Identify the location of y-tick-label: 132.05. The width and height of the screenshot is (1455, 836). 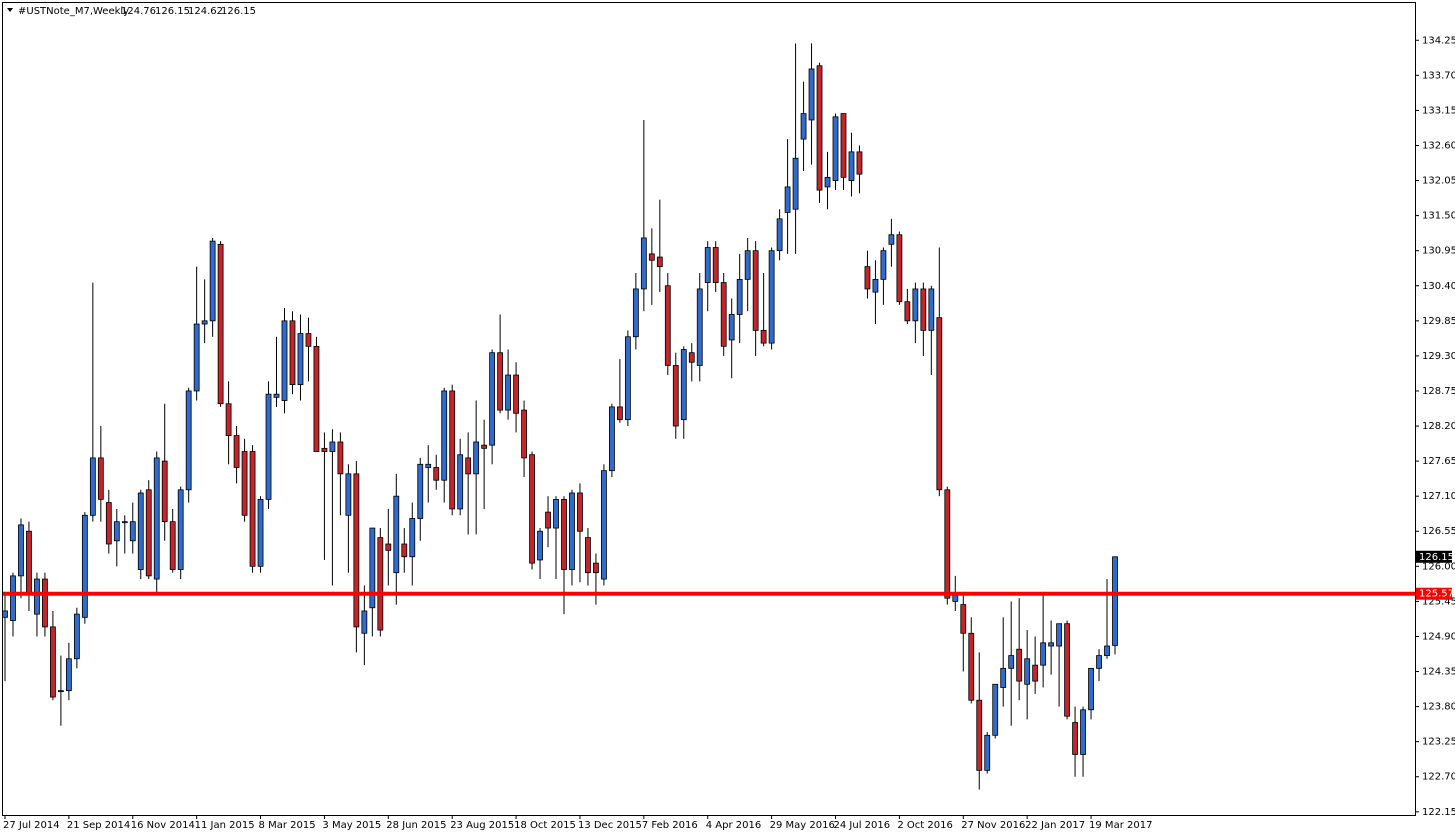
(1438, 181).